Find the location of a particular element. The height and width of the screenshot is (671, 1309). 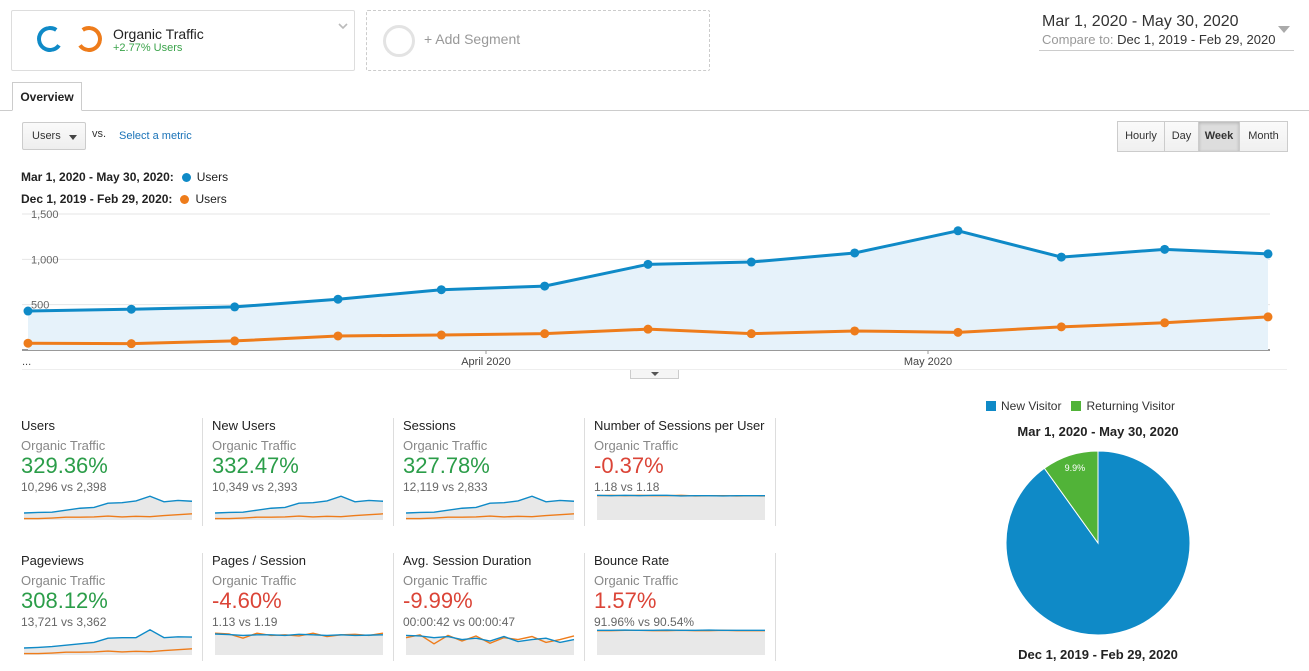

scorecard-metric-name: Pages / Session is located at coordinates (259, 560).